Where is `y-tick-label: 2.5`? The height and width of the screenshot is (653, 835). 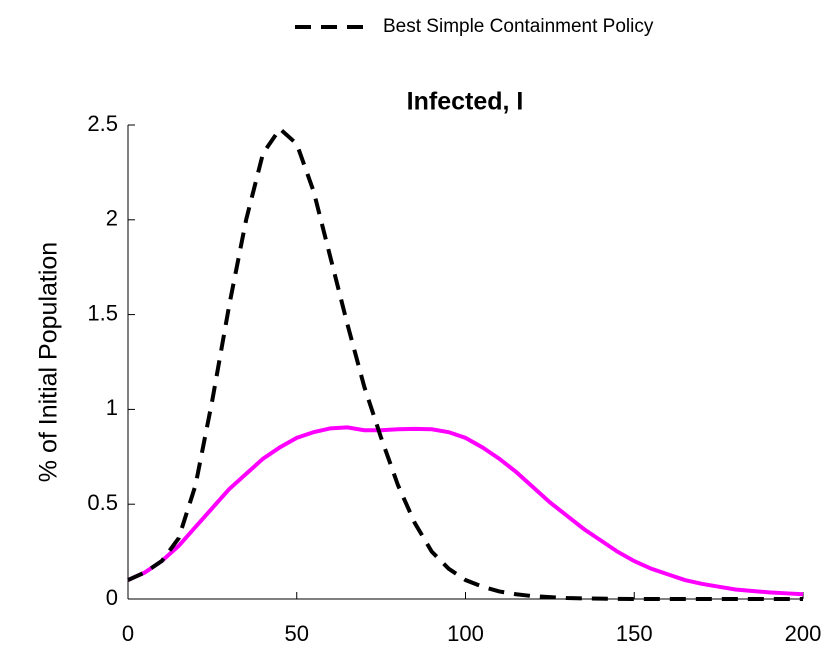 y-tick-label: 2.5 is located at coordinates (102, 123).